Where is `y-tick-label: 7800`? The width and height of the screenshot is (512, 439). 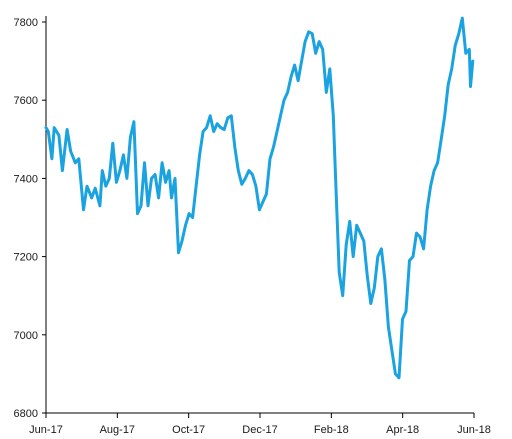 y-tick-label: 7800 is located at coordinates (26, 23).